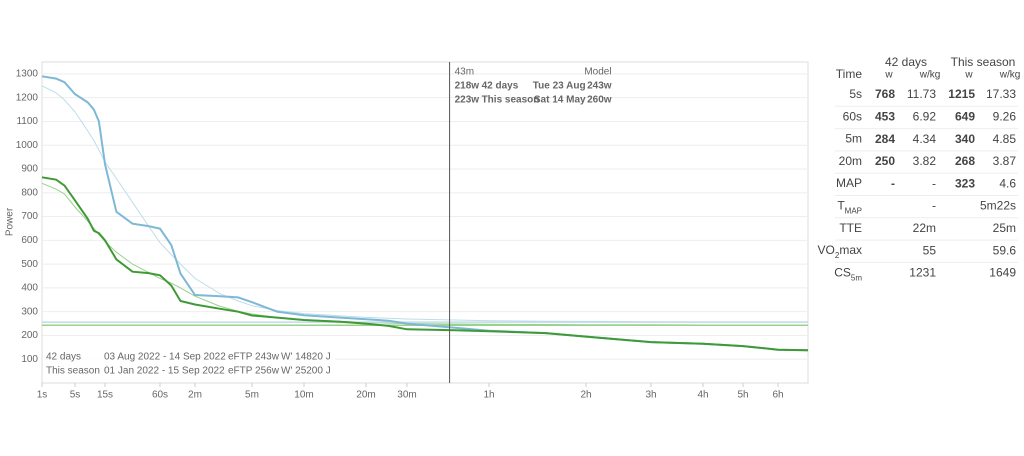 The height and width of the screenshot is (456, 1024). I want to click on row-label-main: MAP, so click(849, 183).